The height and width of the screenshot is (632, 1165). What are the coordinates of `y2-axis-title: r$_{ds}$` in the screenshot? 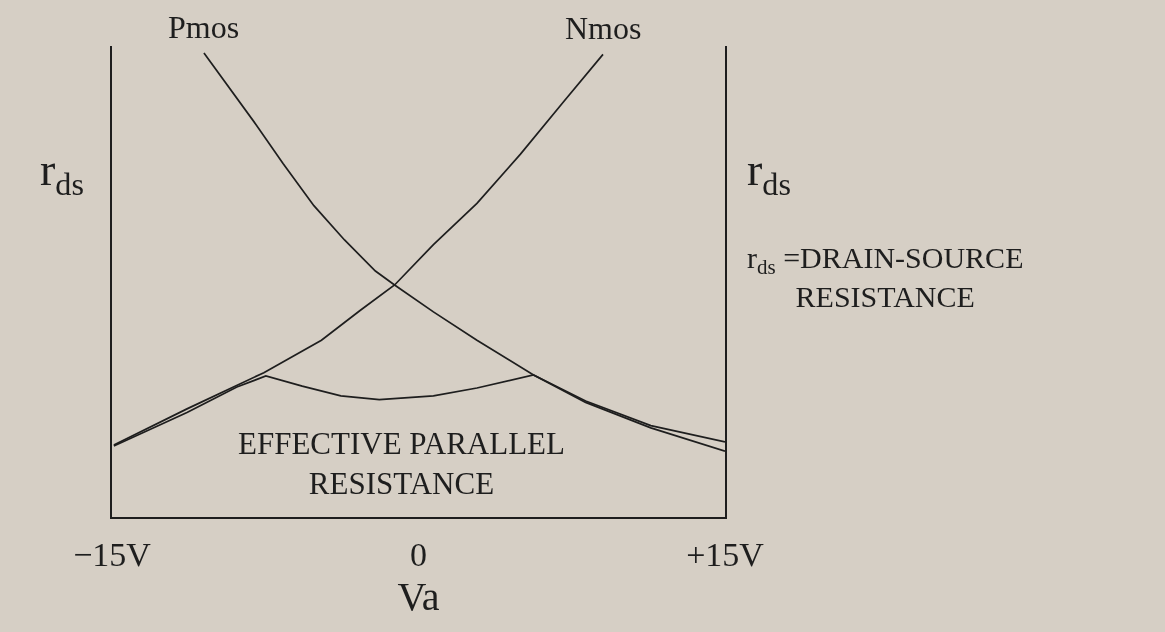 It's located at (769, 173).